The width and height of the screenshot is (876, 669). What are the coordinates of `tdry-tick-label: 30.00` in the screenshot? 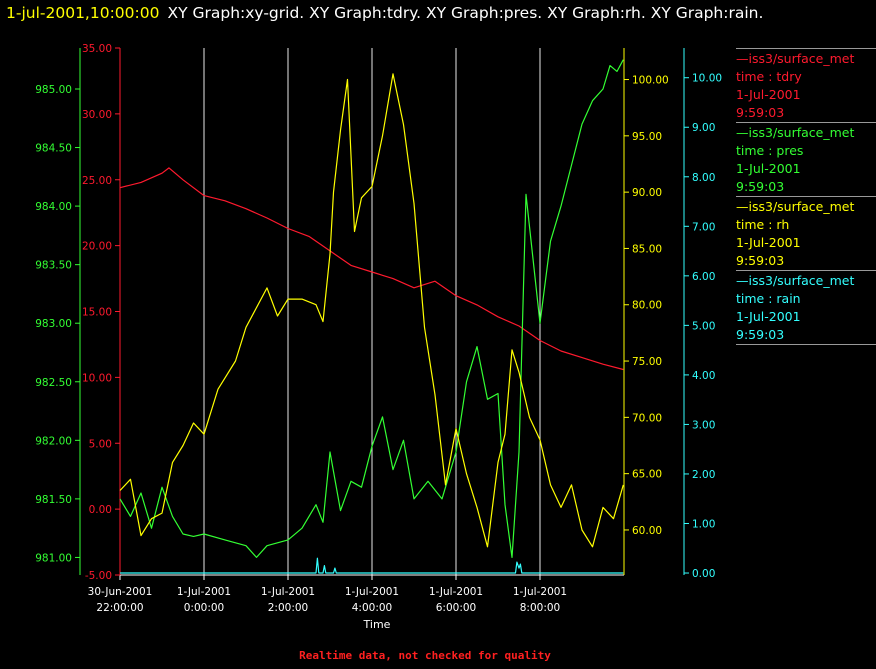 It's located at (97, 115).